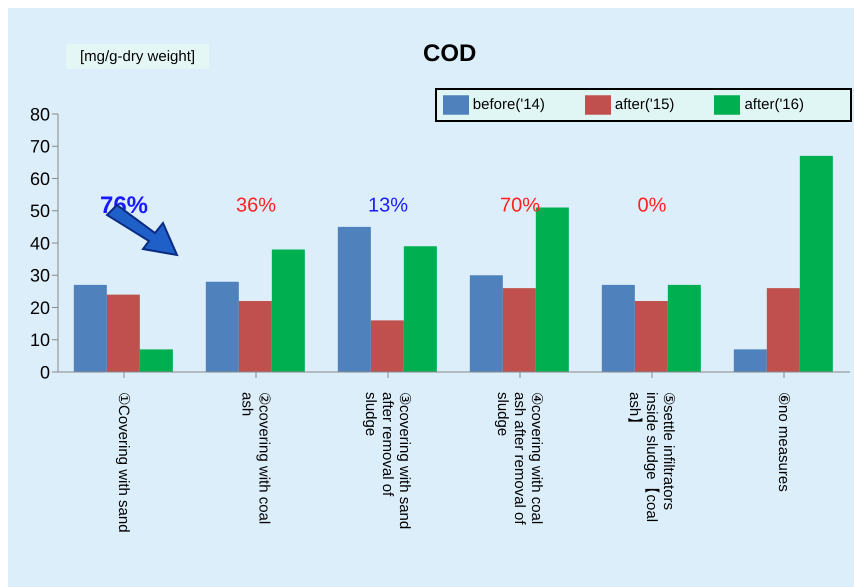 The width and height of the screenshot is (854, 587). Describe the element at coordinates (520, 205) in the screenshot. I see `annotation: 70%` at that location.